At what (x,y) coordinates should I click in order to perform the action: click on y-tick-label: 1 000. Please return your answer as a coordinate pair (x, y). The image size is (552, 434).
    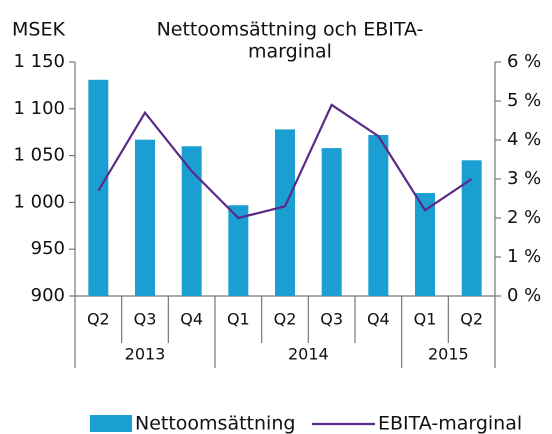
    Looking at the image, I should click on (39, 201).